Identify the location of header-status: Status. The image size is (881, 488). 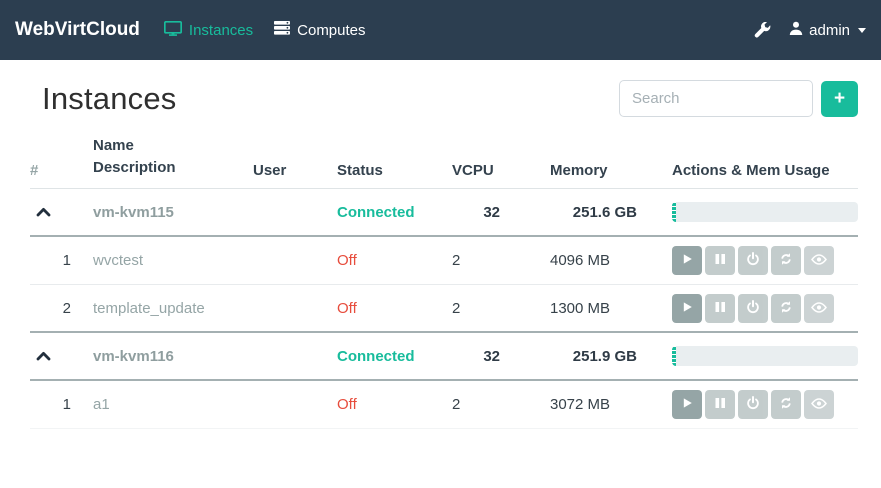
(360, 170).